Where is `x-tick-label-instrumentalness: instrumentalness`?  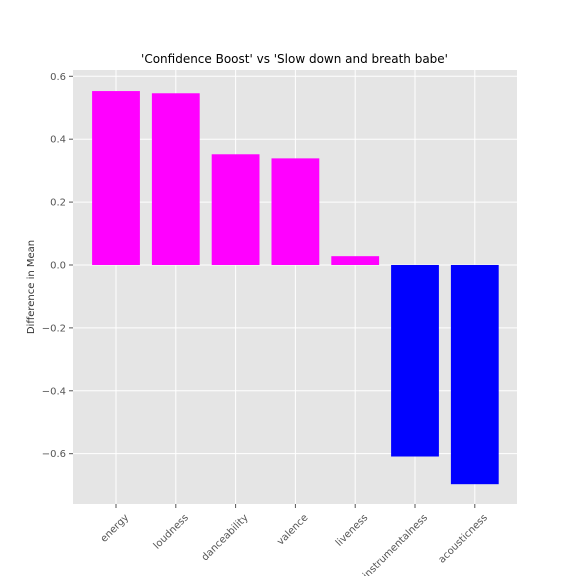
x-tick-label-instrumentalness: instrumentalness is located at coordinates (395, 544).